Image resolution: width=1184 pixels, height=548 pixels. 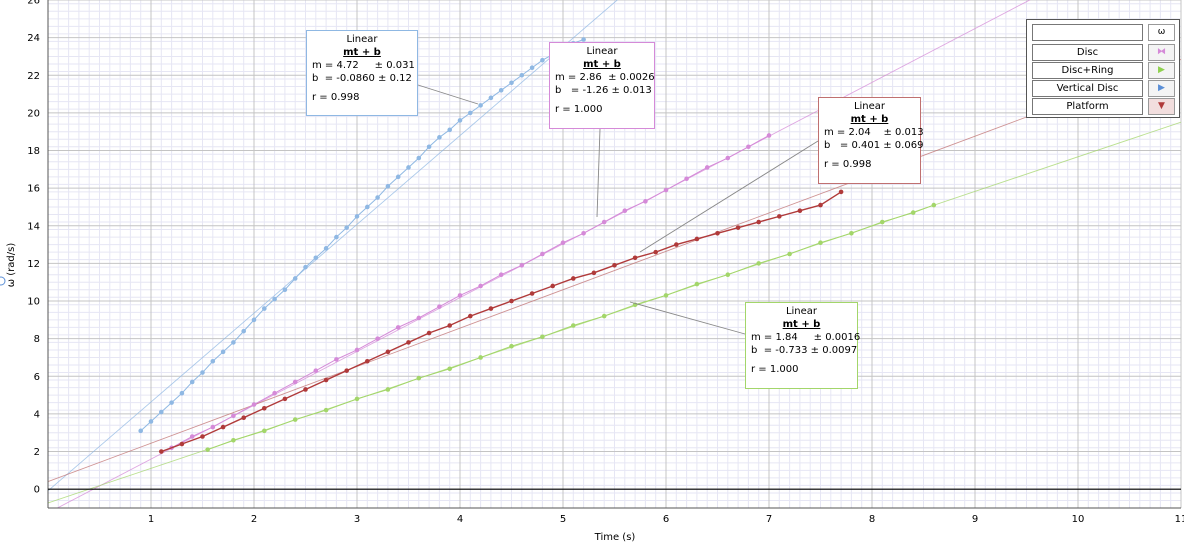 I want to click on y-tick-label: 6, so click(x=37, y=377).